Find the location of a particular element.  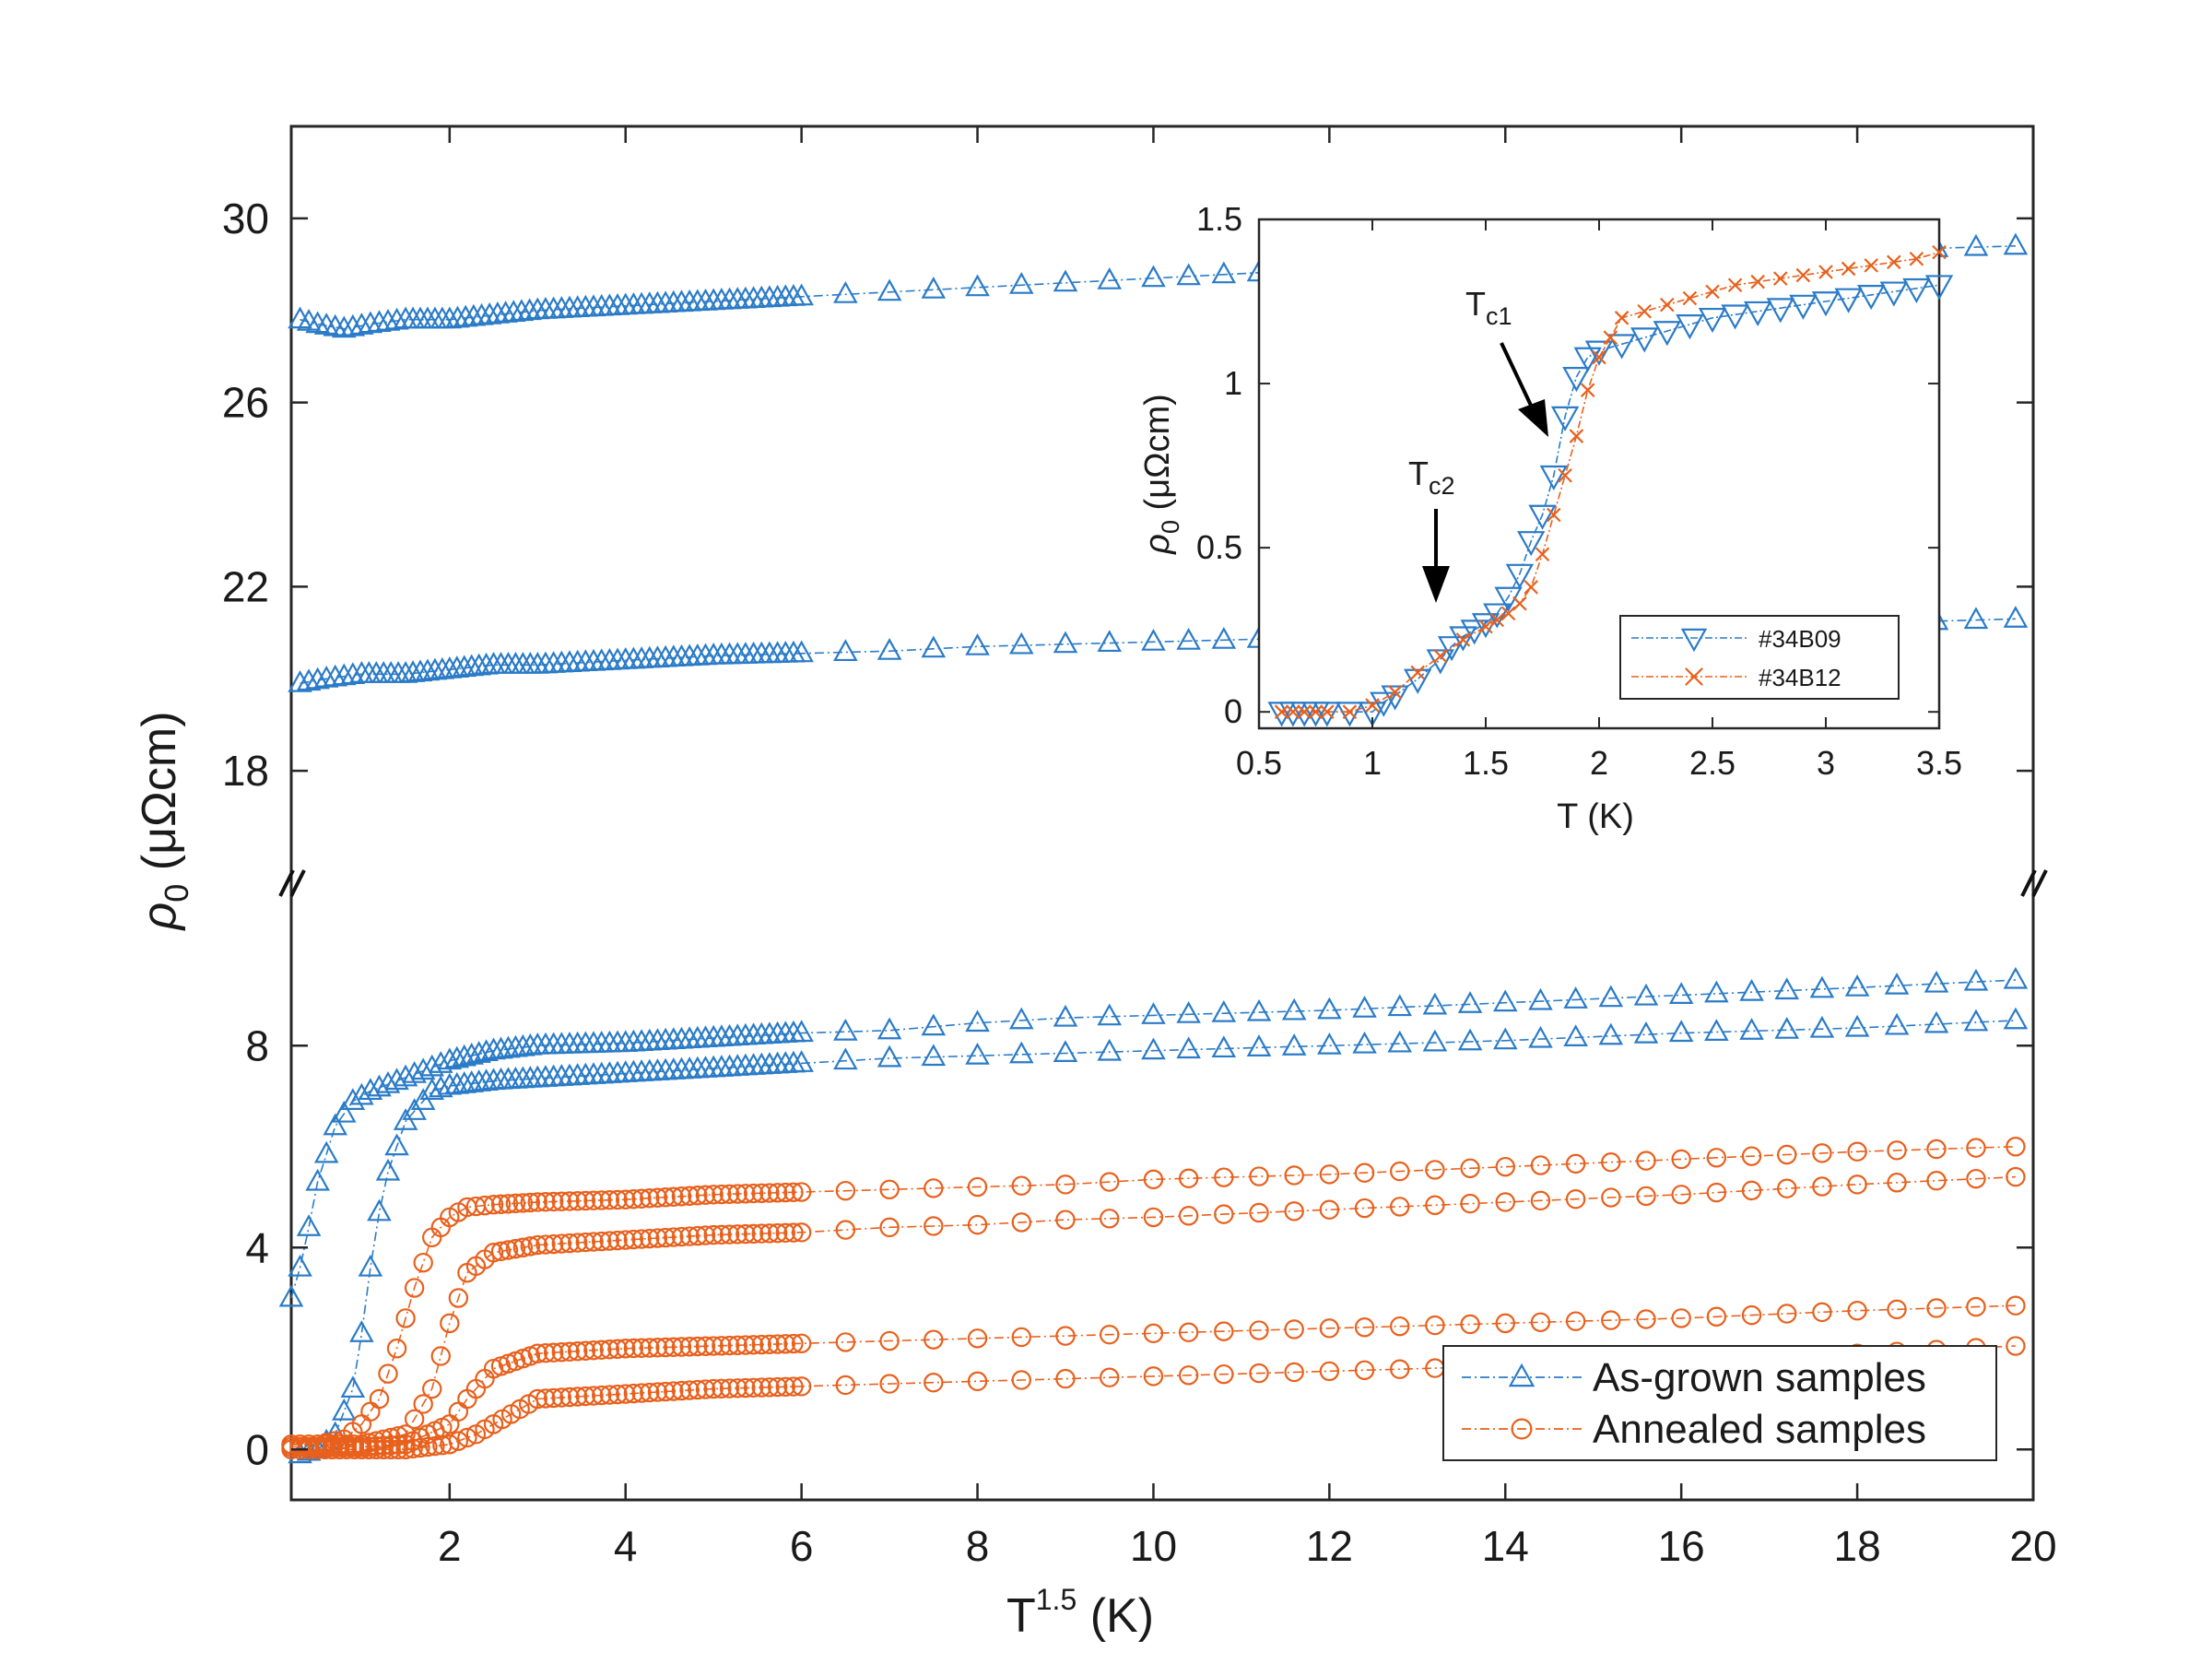

y-tick-label: 0 is located at coordinates (257, 1449).